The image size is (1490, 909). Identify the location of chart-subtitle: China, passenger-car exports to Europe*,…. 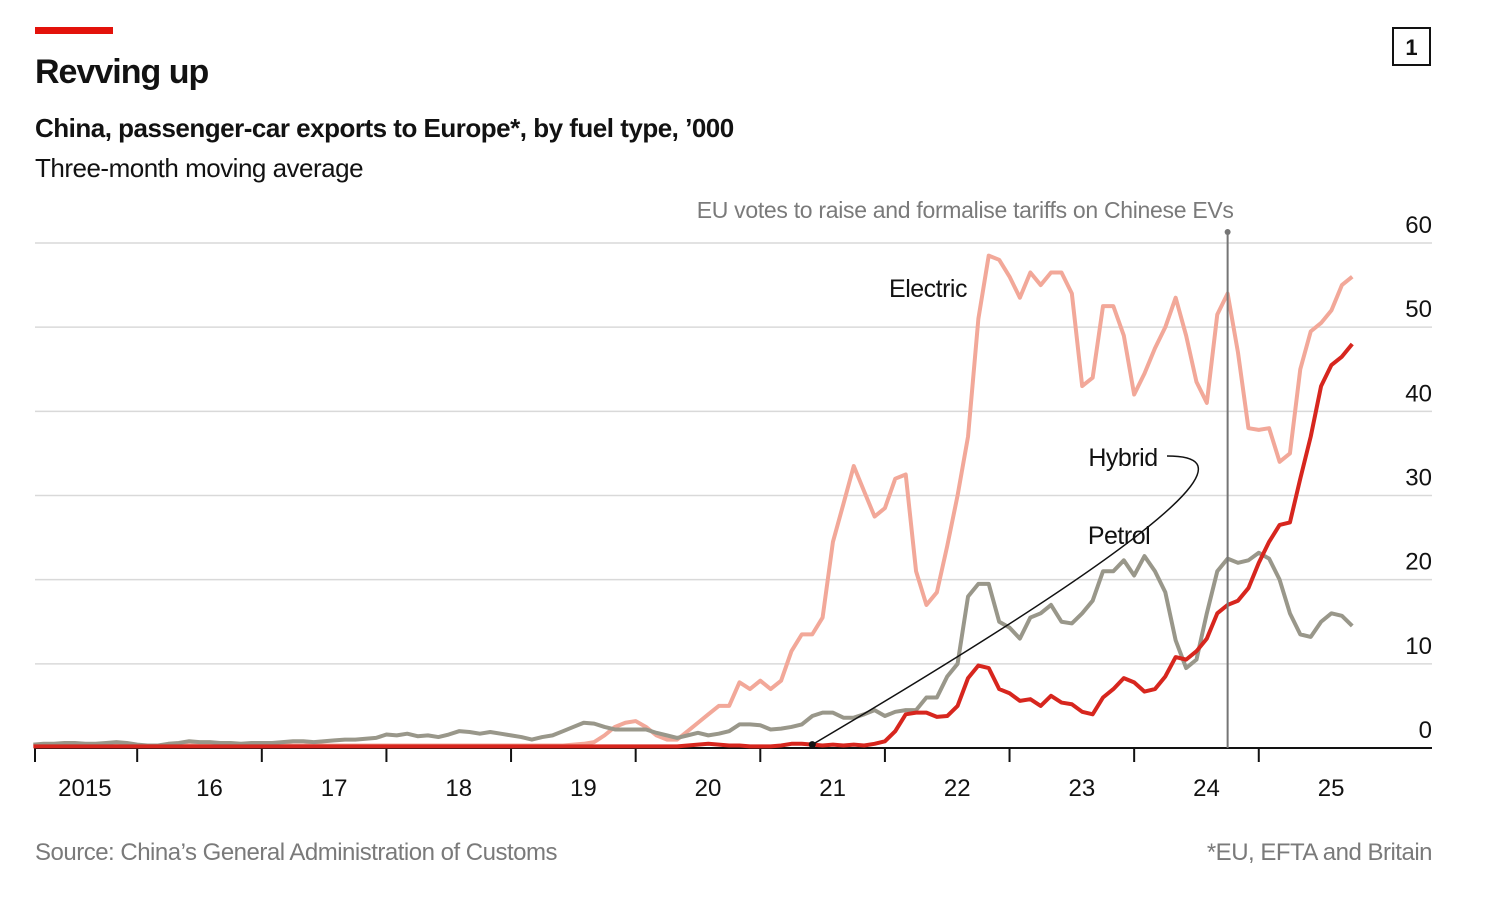
(384, 128).